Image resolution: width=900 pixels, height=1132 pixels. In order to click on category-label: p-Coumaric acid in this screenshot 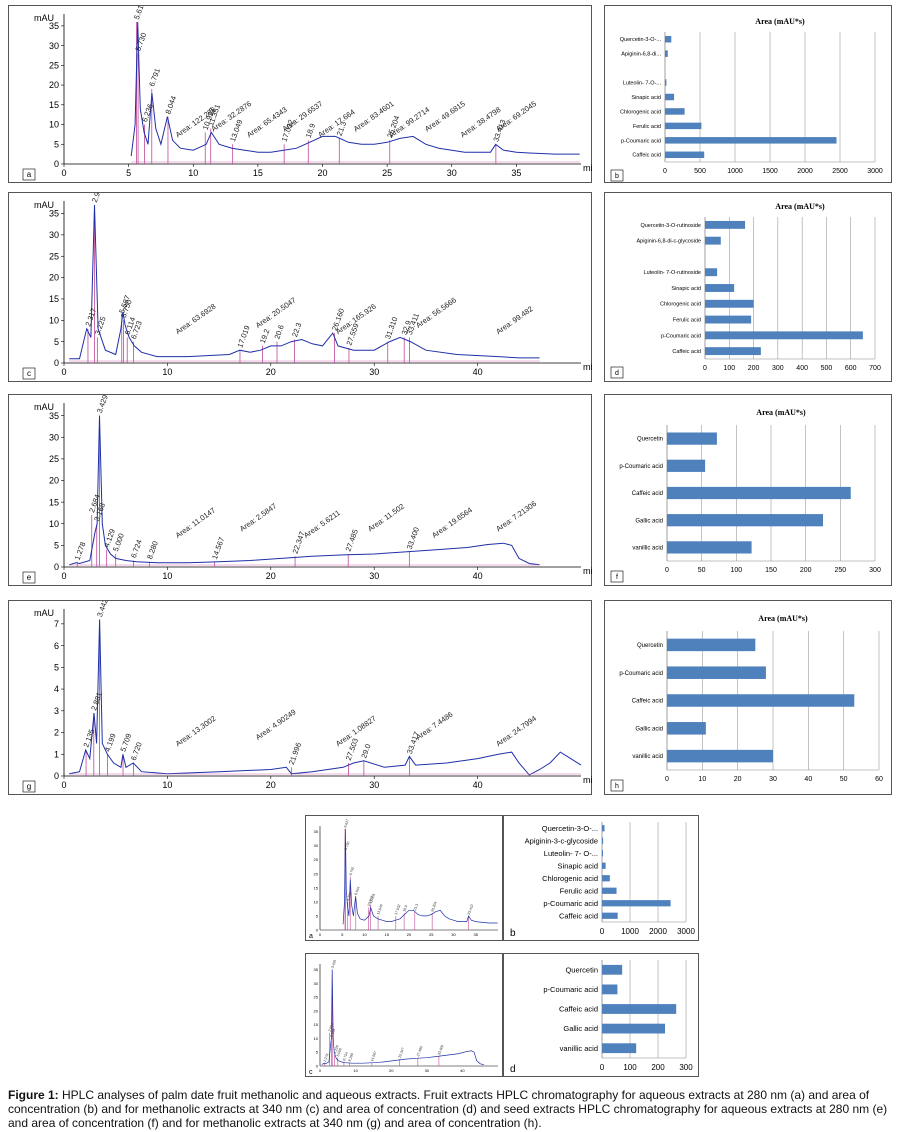, I will do `click(570, 903)`.